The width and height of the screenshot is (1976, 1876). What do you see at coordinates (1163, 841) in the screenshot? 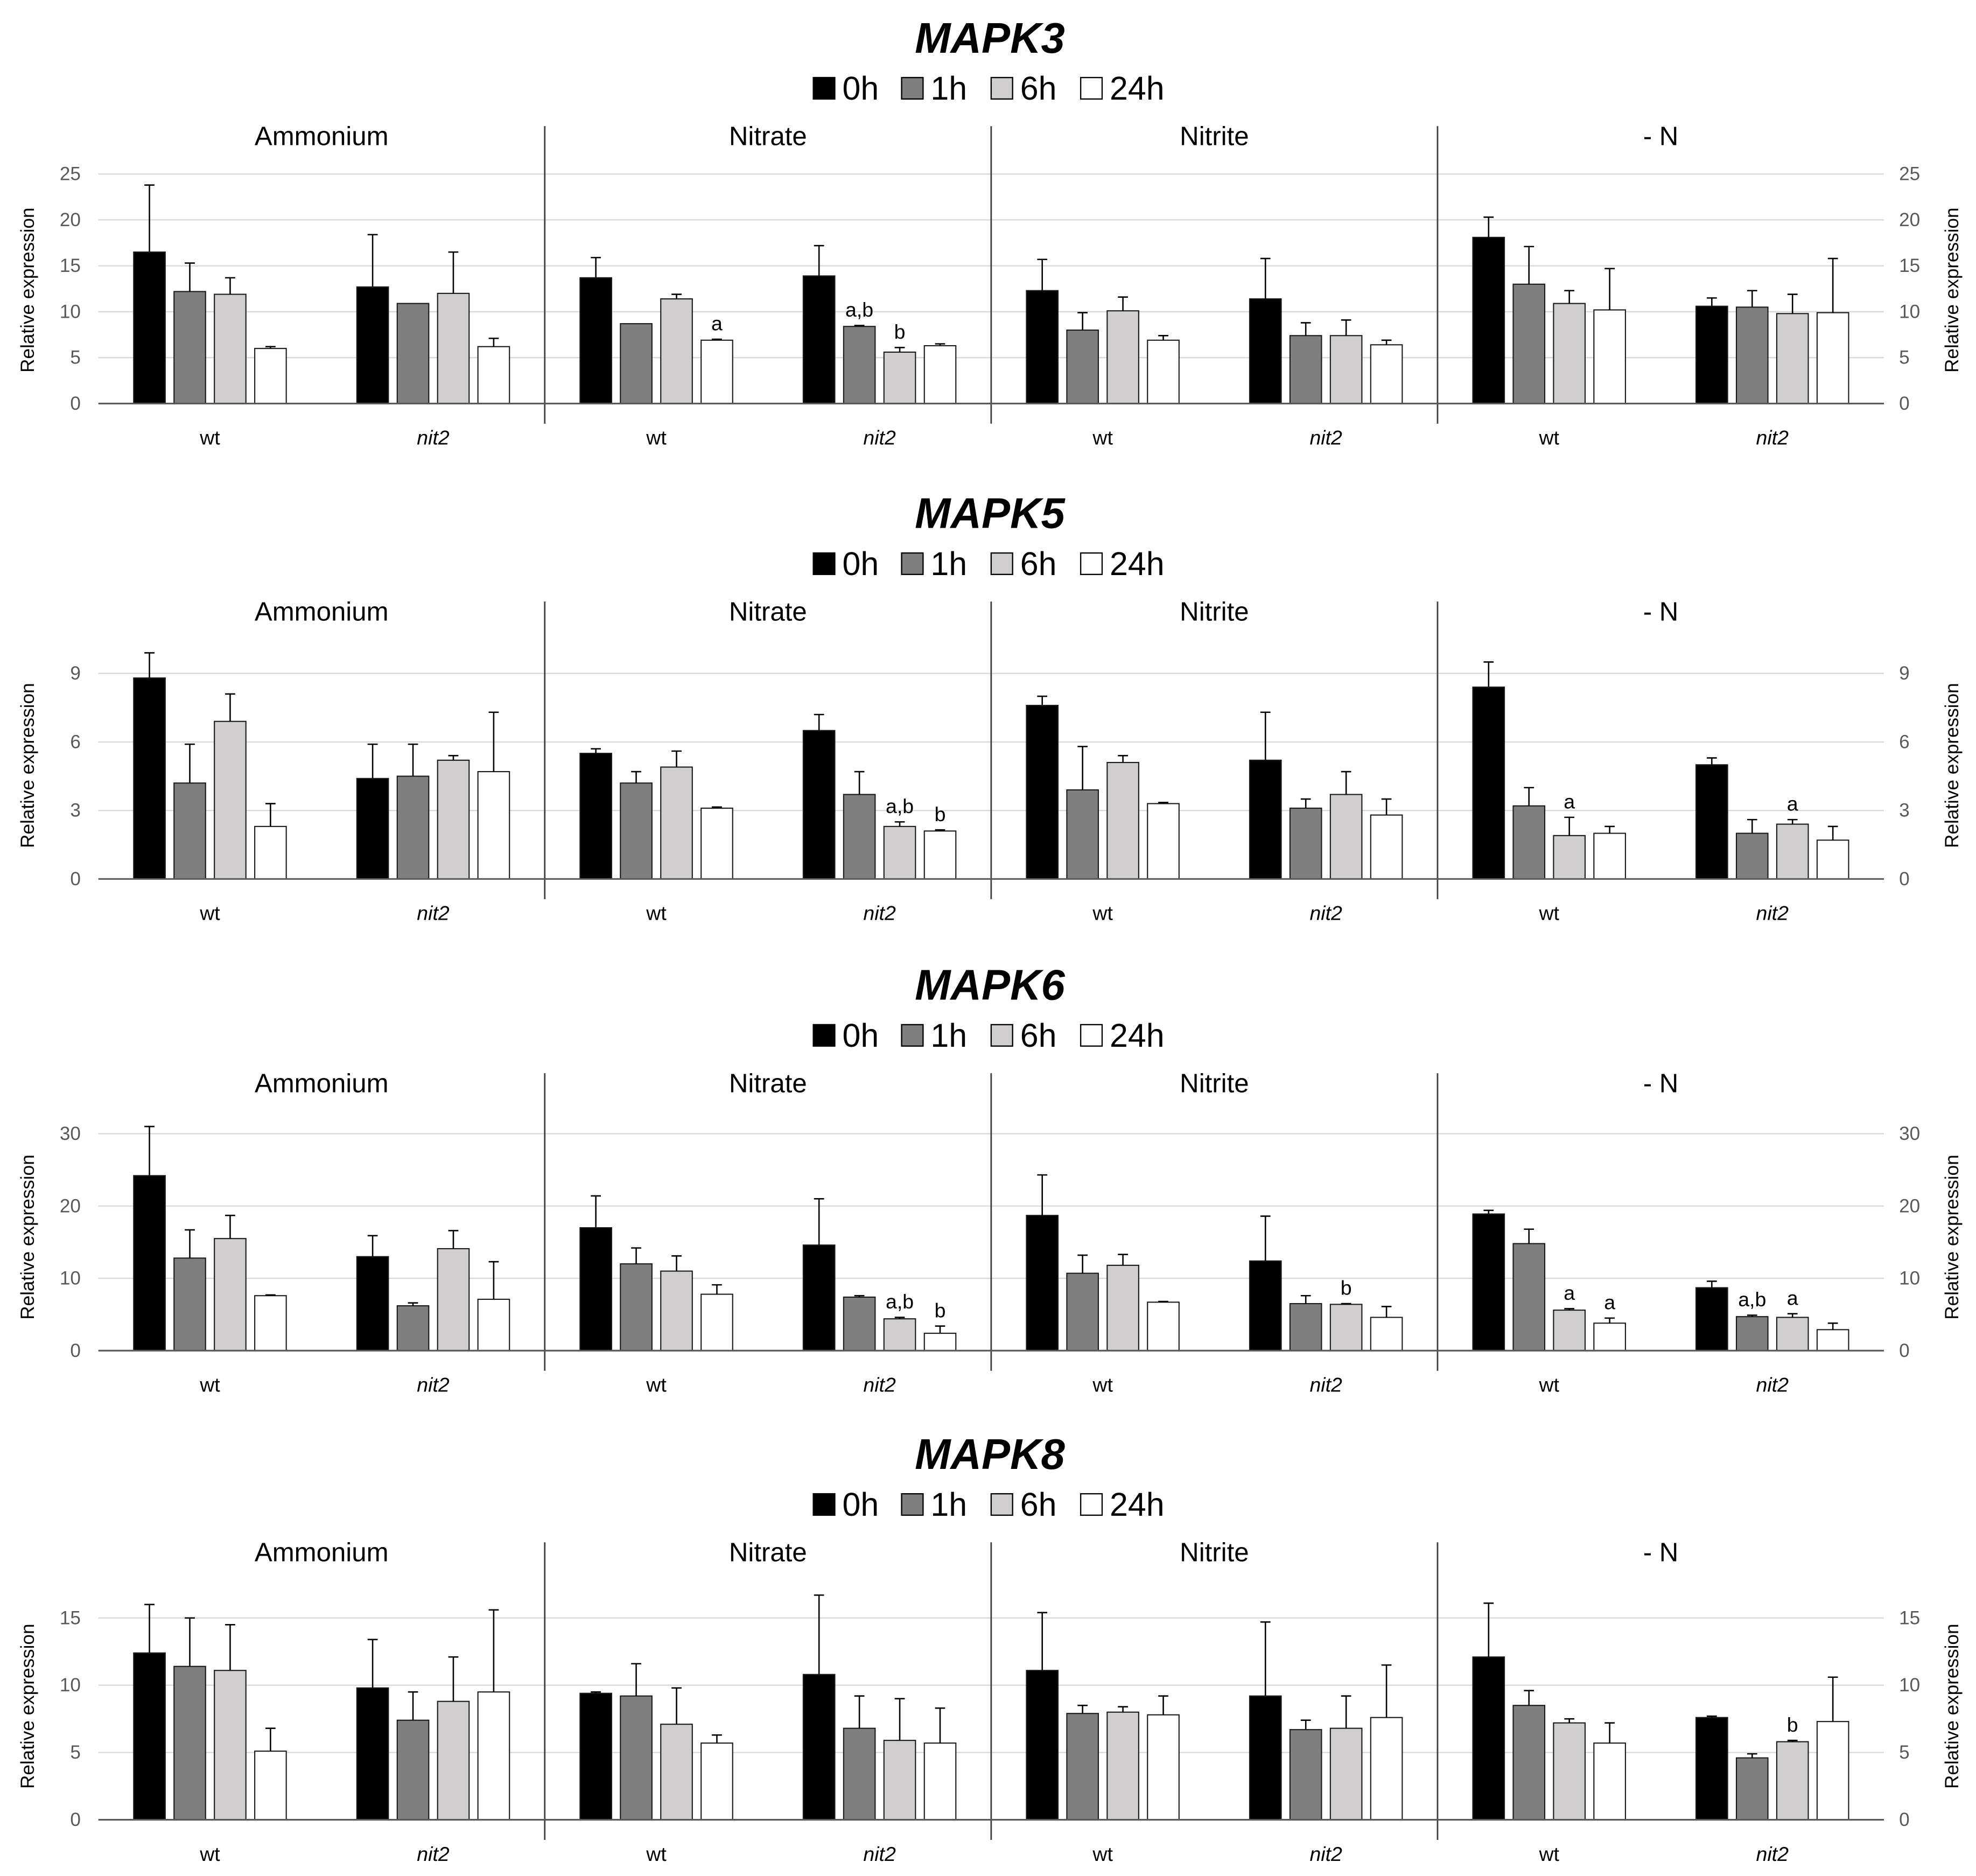
I see `bar-mapk5-nitrite-wt-24h` at bounding box center [1163, 841].